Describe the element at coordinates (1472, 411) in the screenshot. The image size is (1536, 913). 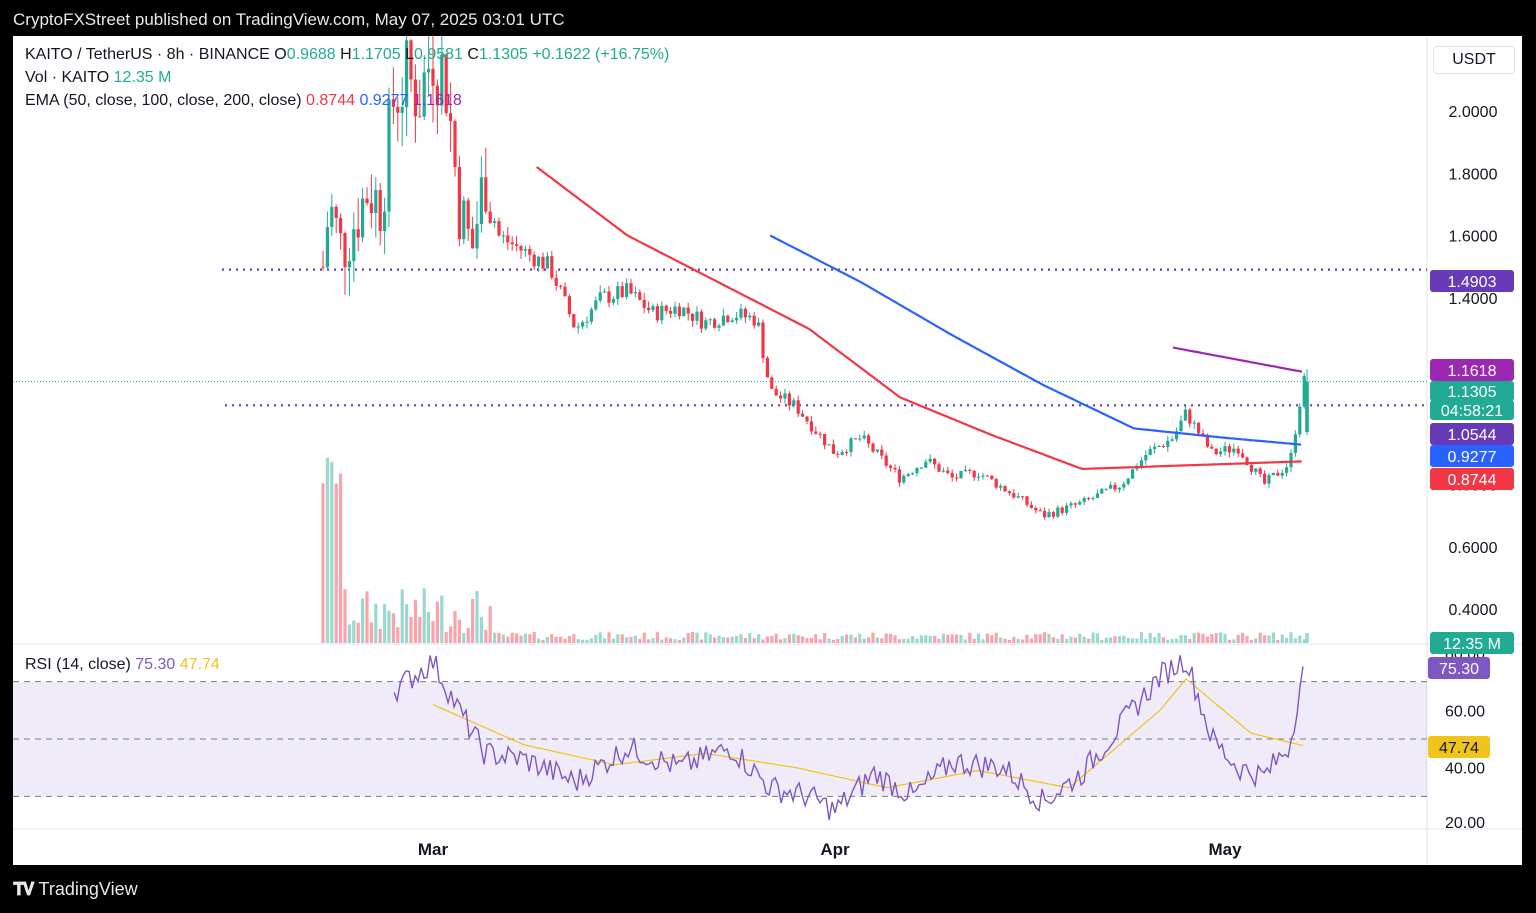
I see `price-badge-text: 04:58:21` at that location.